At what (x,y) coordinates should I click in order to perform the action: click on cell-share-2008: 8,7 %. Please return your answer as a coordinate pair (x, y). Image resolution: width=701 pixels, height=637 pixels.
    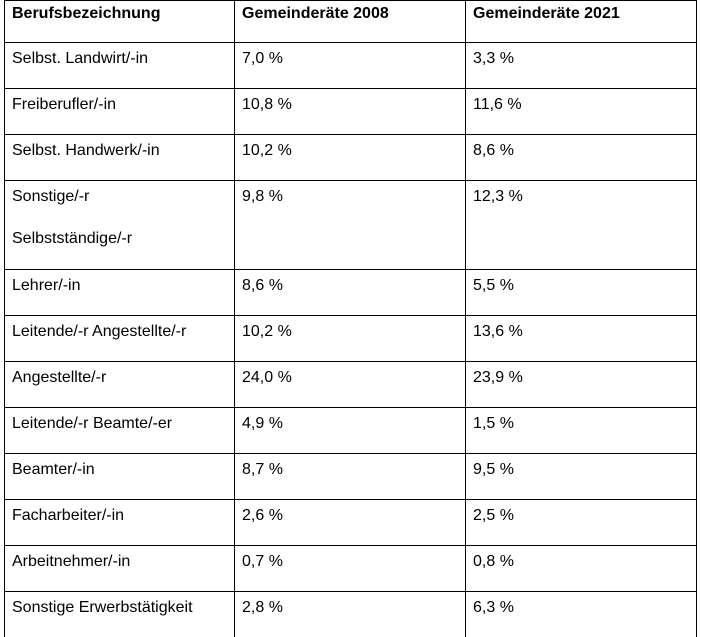
    Looking at the image, I should click on (350, 477).